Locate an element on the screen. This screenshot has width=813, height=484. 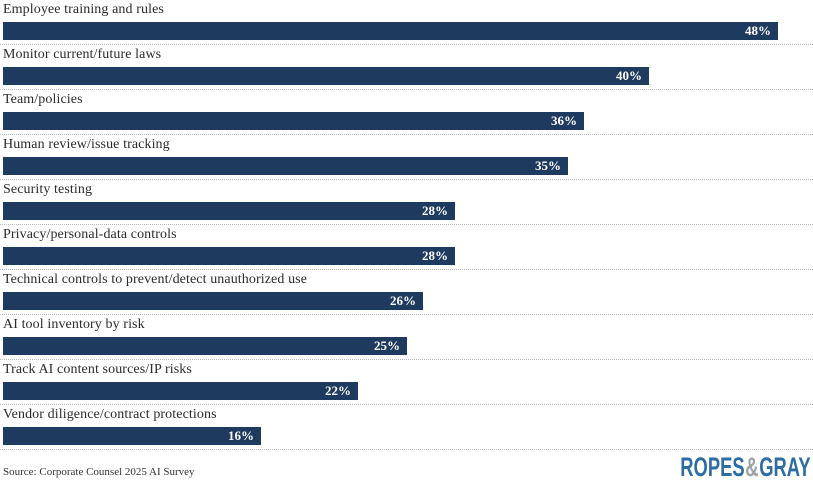
chart-row: Human review/issue tracking 35% is located at coordinates (406, 157).